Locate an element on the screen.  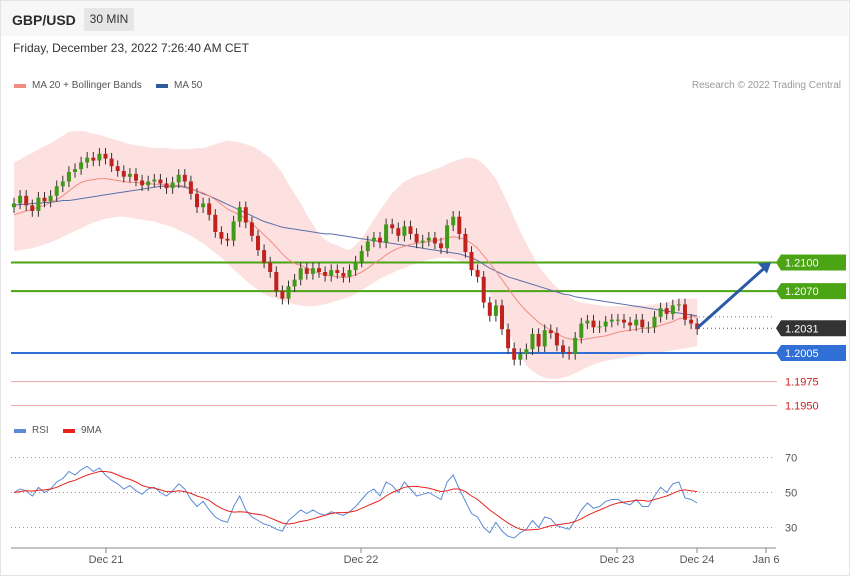
legend-rsi: RSI is located at coordinates (31, 430).